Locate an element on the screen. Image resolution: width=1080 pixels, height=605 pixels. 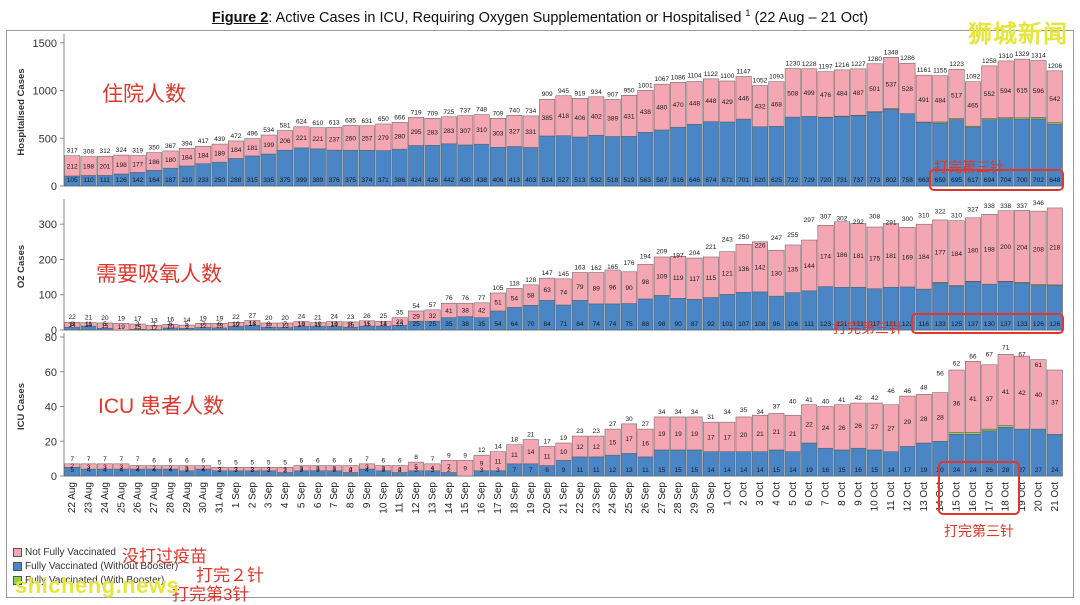
hospitalised-cases-data-label-not-vaccinated: 310 is located at coordinates (481, 130).